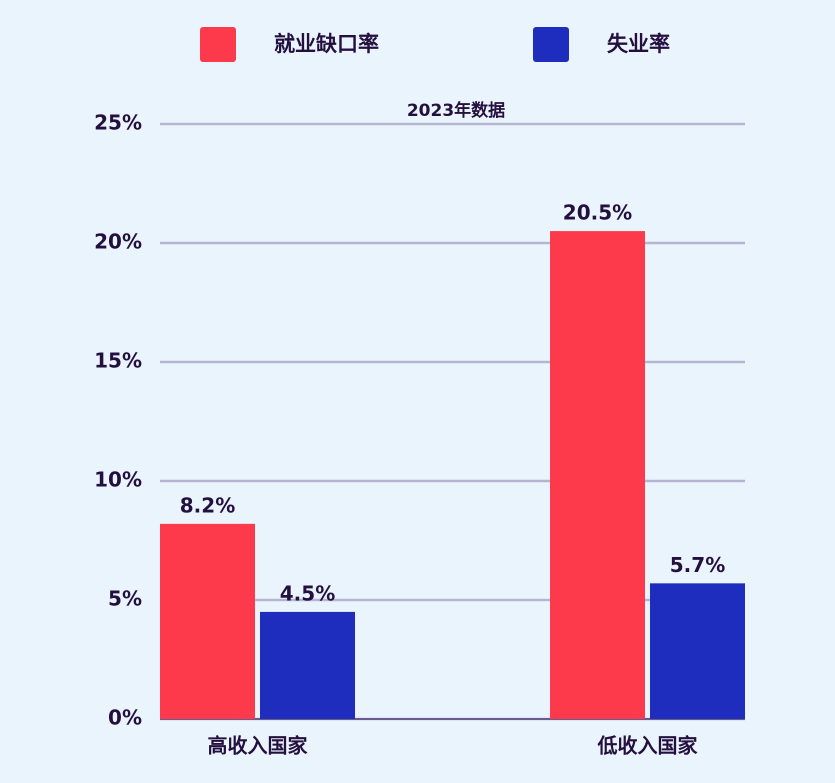 Image resolution: width=835 pixels, height=783 pixels. I want to click on value-label: 5.7%, so click(697, 565).